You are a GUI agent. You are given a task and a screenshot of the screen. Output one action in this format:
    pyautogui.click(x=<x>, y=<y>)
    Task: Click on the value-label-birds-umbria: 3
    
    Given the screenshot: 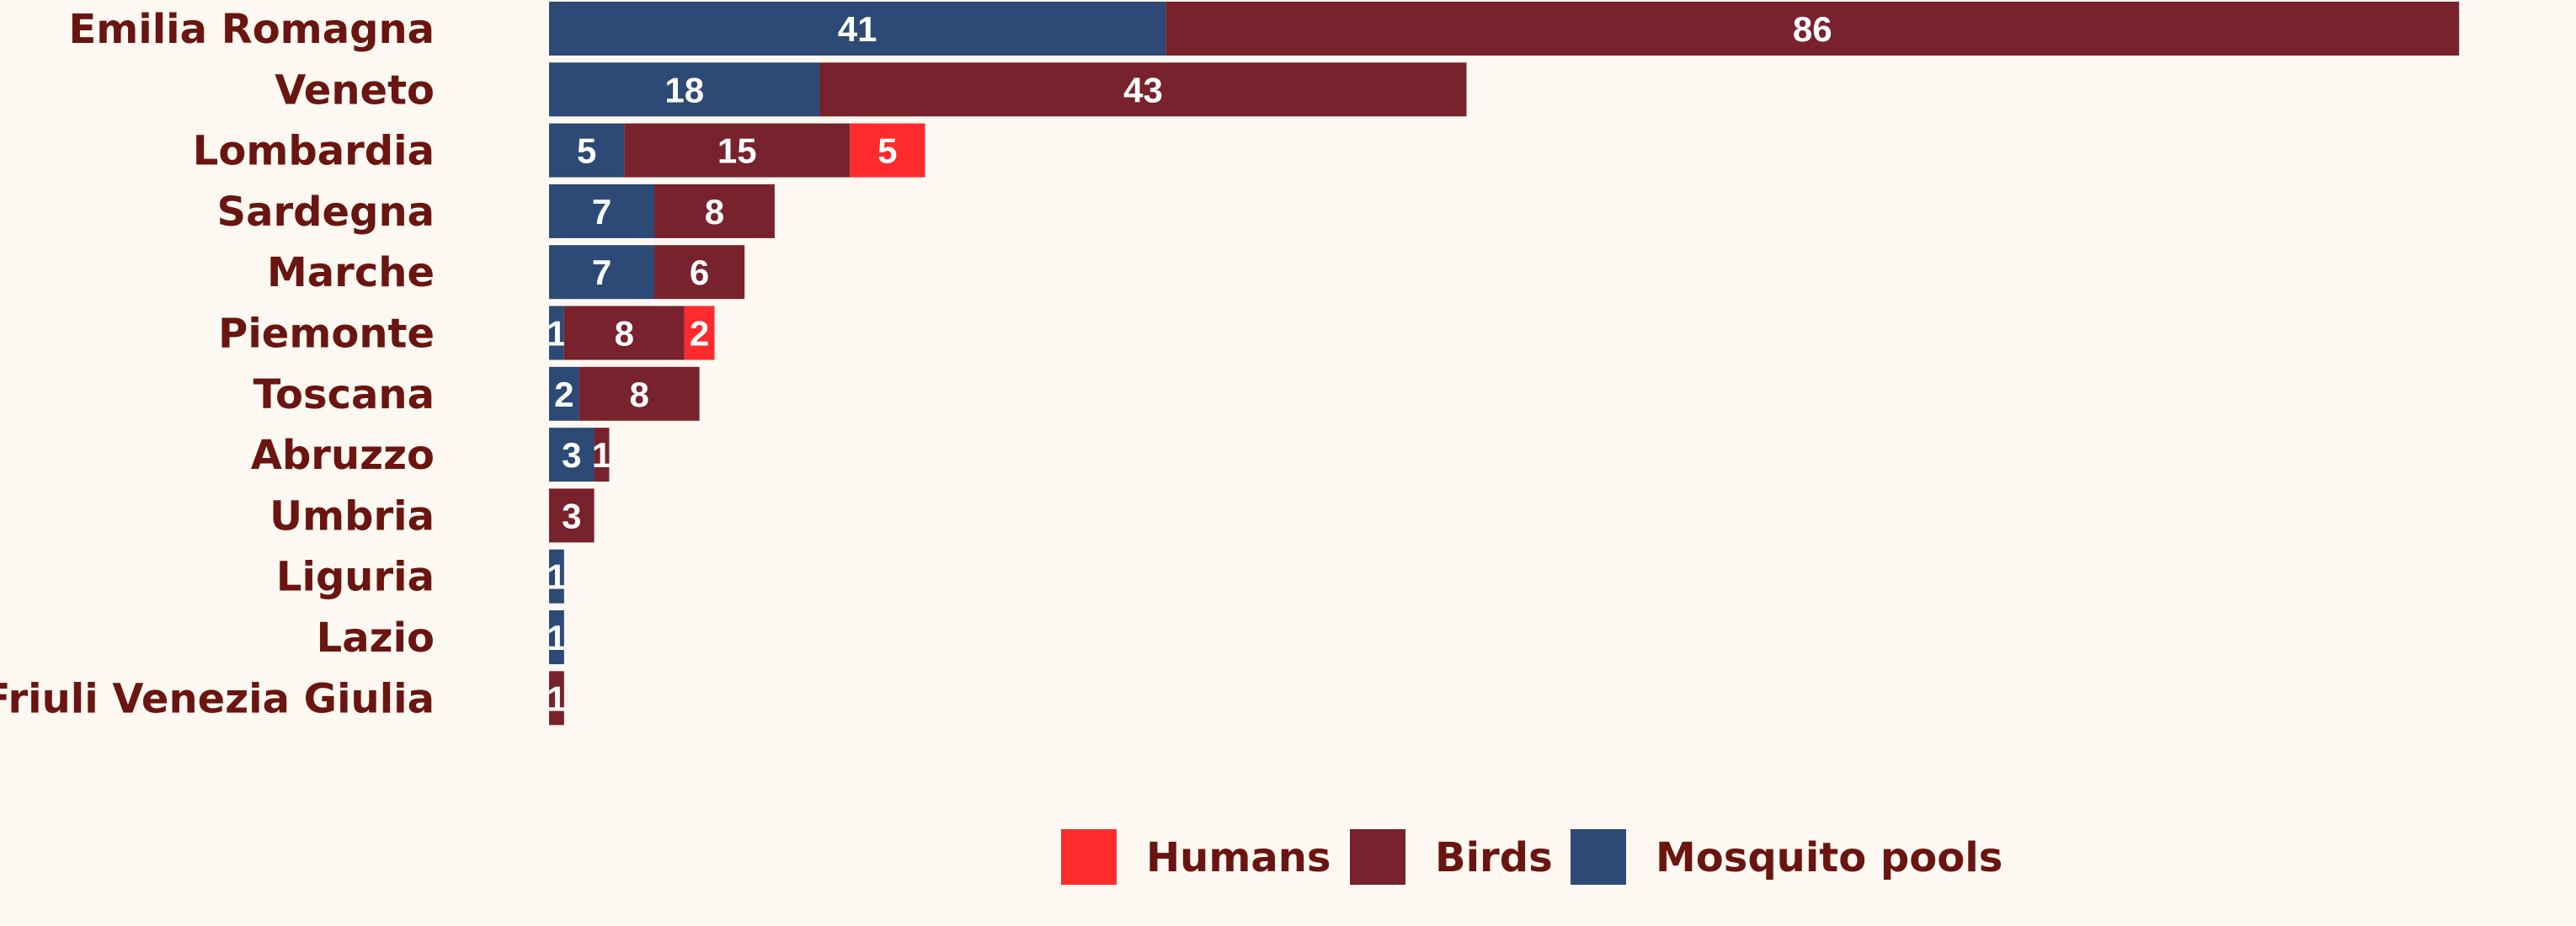 What is the action you would take?
    pyautogui.click(x=571, y=515)
    